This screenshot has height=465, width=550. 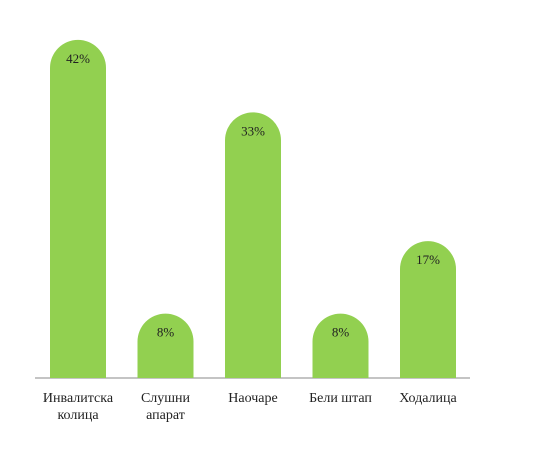 I want to click on value-label: 17%, so click(x=428, y=259).